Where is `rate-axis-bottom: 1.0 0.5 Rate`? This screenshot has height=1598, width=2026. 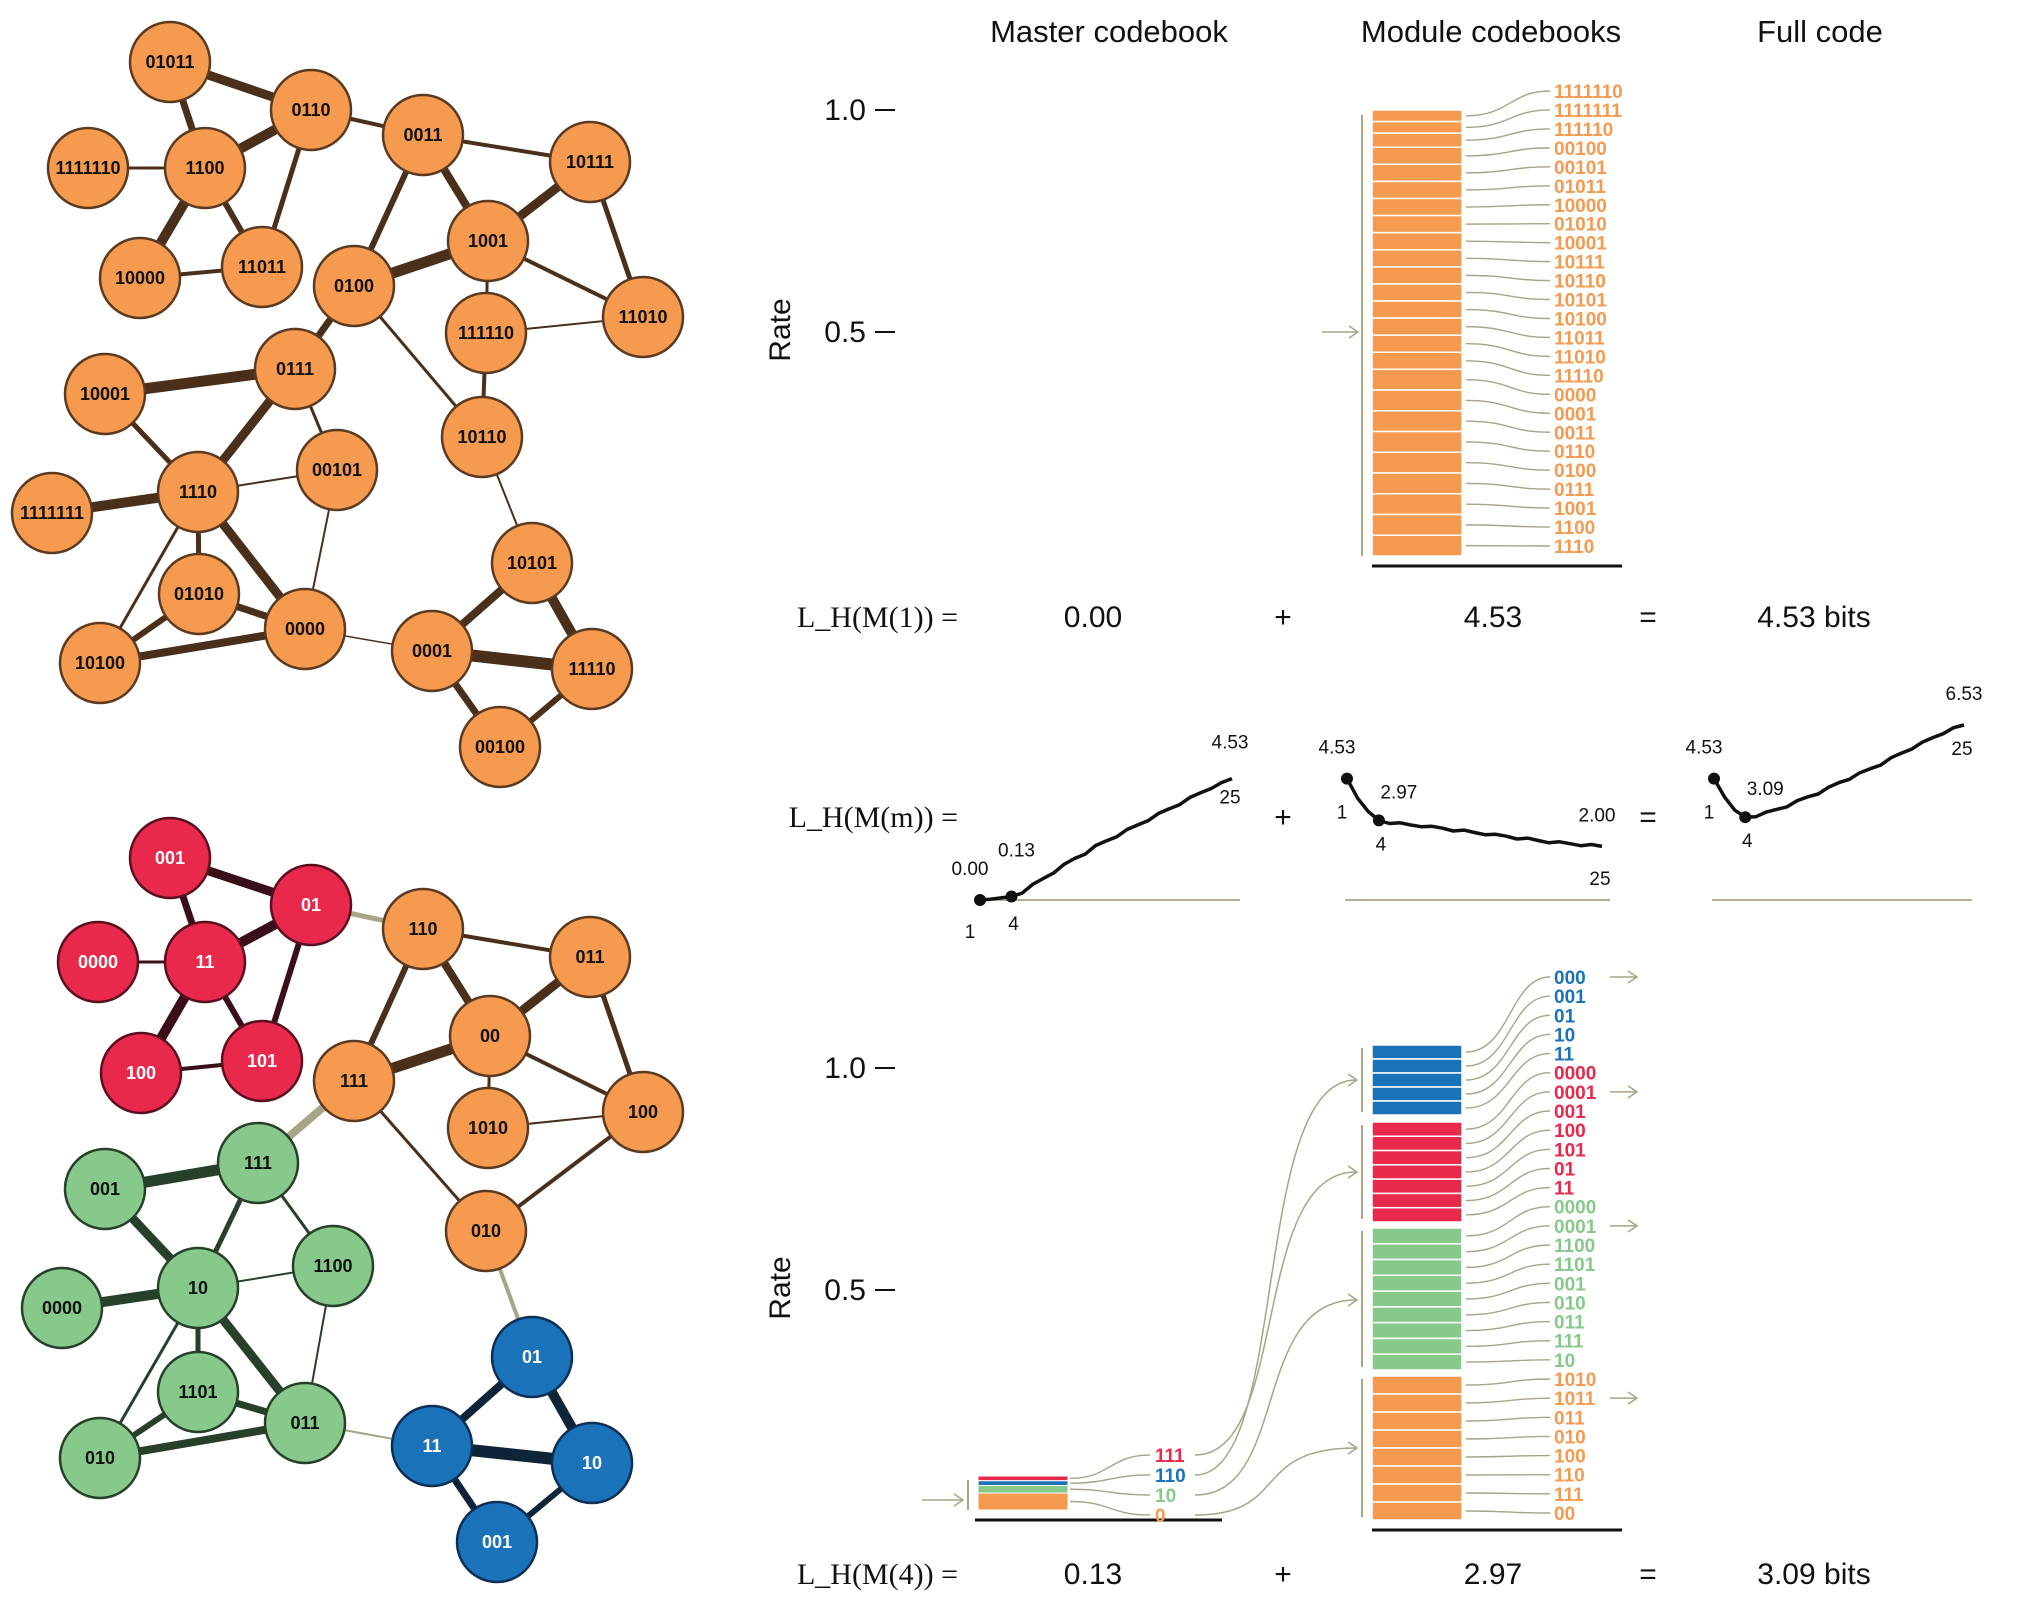 rate-axis-bottom: 1.0 0.5 Rate is located at coordinates (829, 1186).